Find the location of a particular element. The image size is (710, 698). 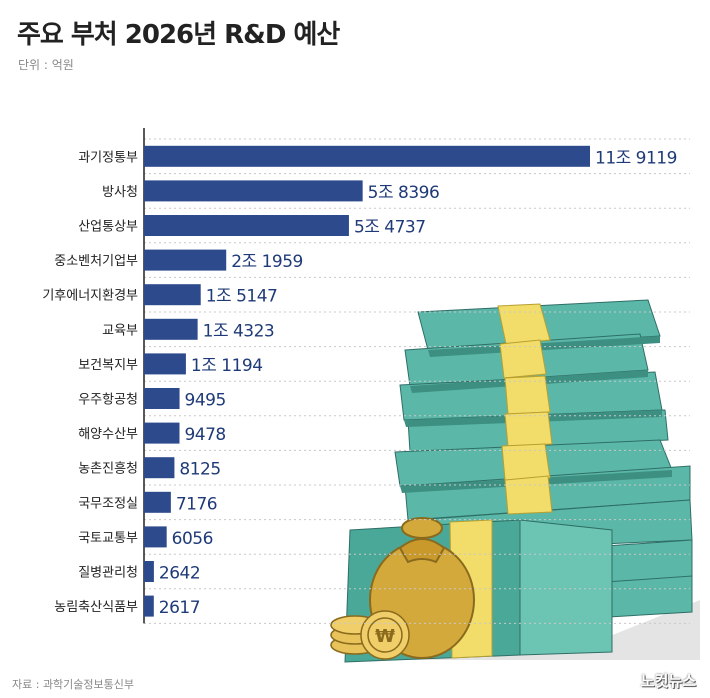

value-label: 1조 4323 is located at coordinates (239, 331).